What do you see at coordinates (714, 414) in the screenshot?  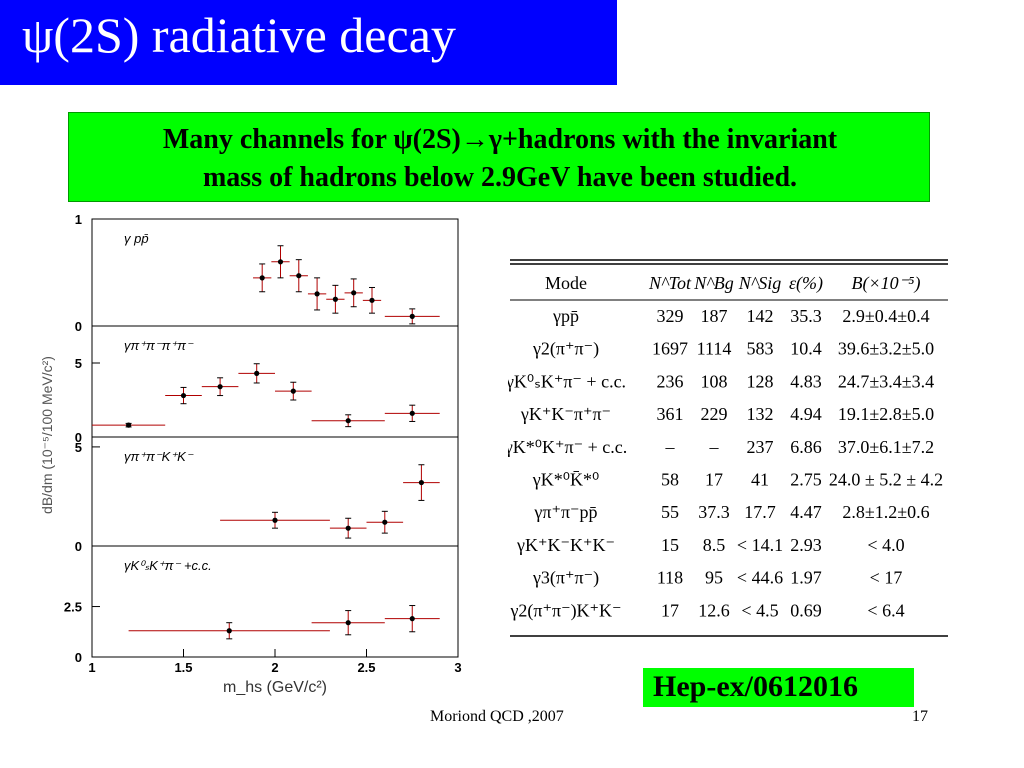 I see `table-cell: 229` at bounding box center [714, 414].